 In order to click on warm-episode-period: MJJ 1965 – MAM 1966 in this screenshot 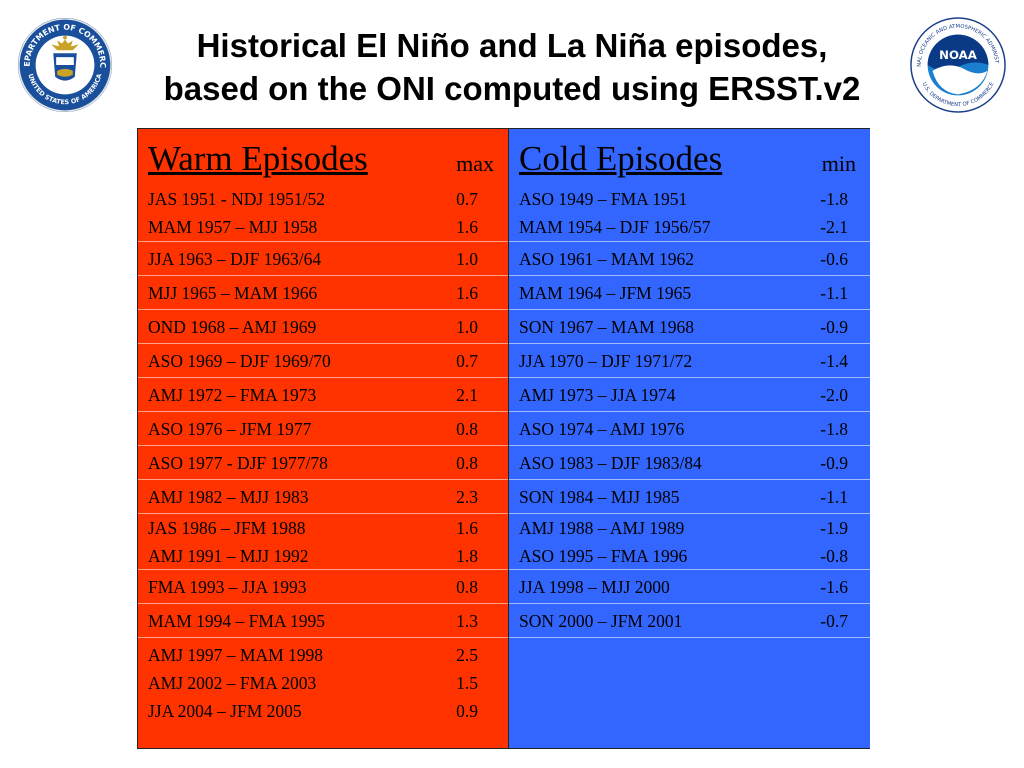, I will do `click(233, 293)`.